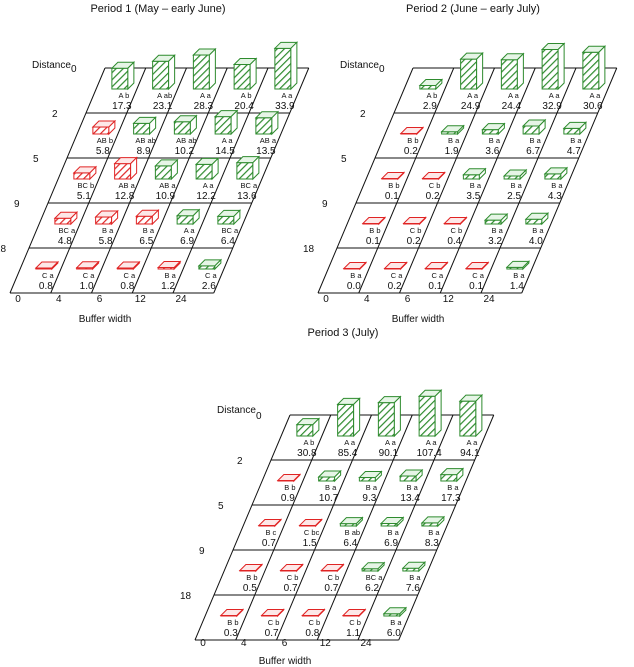 Image resolution: width=634 pixels, height=667 pixels. Describe the element at coordinates (394, 633) in the screenshot. I see `value-label: 6.0` at that location.